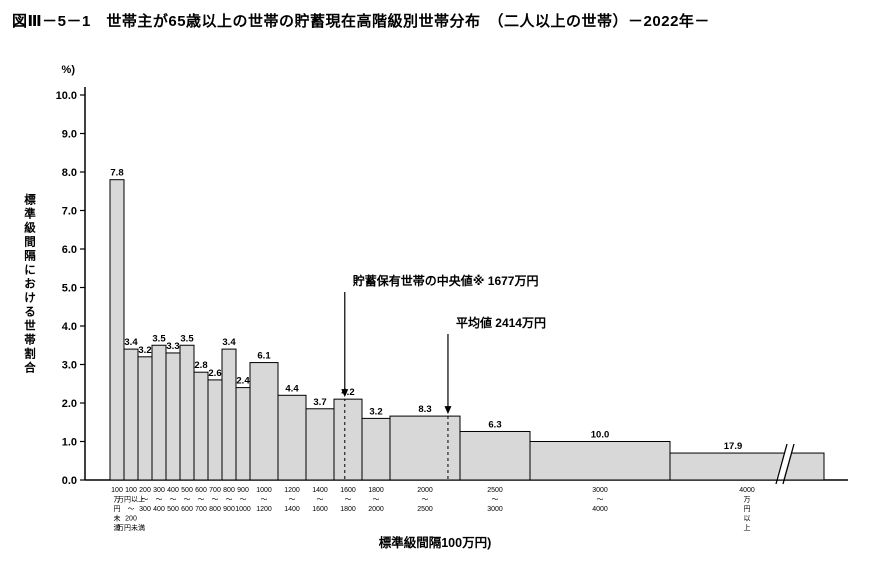 The width and height of the screenshot is (870, 563). I want to click on bar-value-label: 3.5, so click(159, 338).